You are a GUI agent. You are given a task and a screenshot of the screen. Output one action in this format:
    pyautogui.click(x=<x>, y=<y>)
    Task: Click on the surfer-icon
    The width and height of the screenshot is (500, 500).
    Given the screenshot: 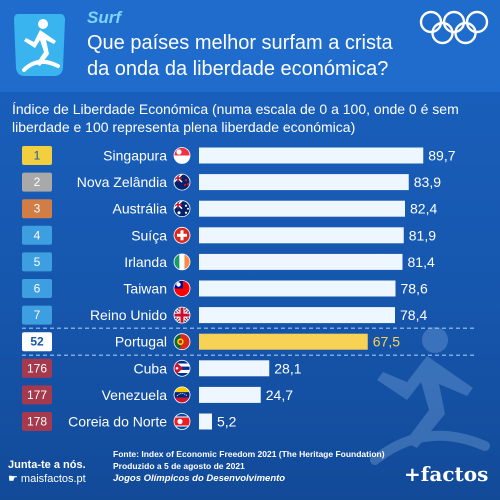 What is the action you would take?
    pyautogui.click(x=39, y=45)
    